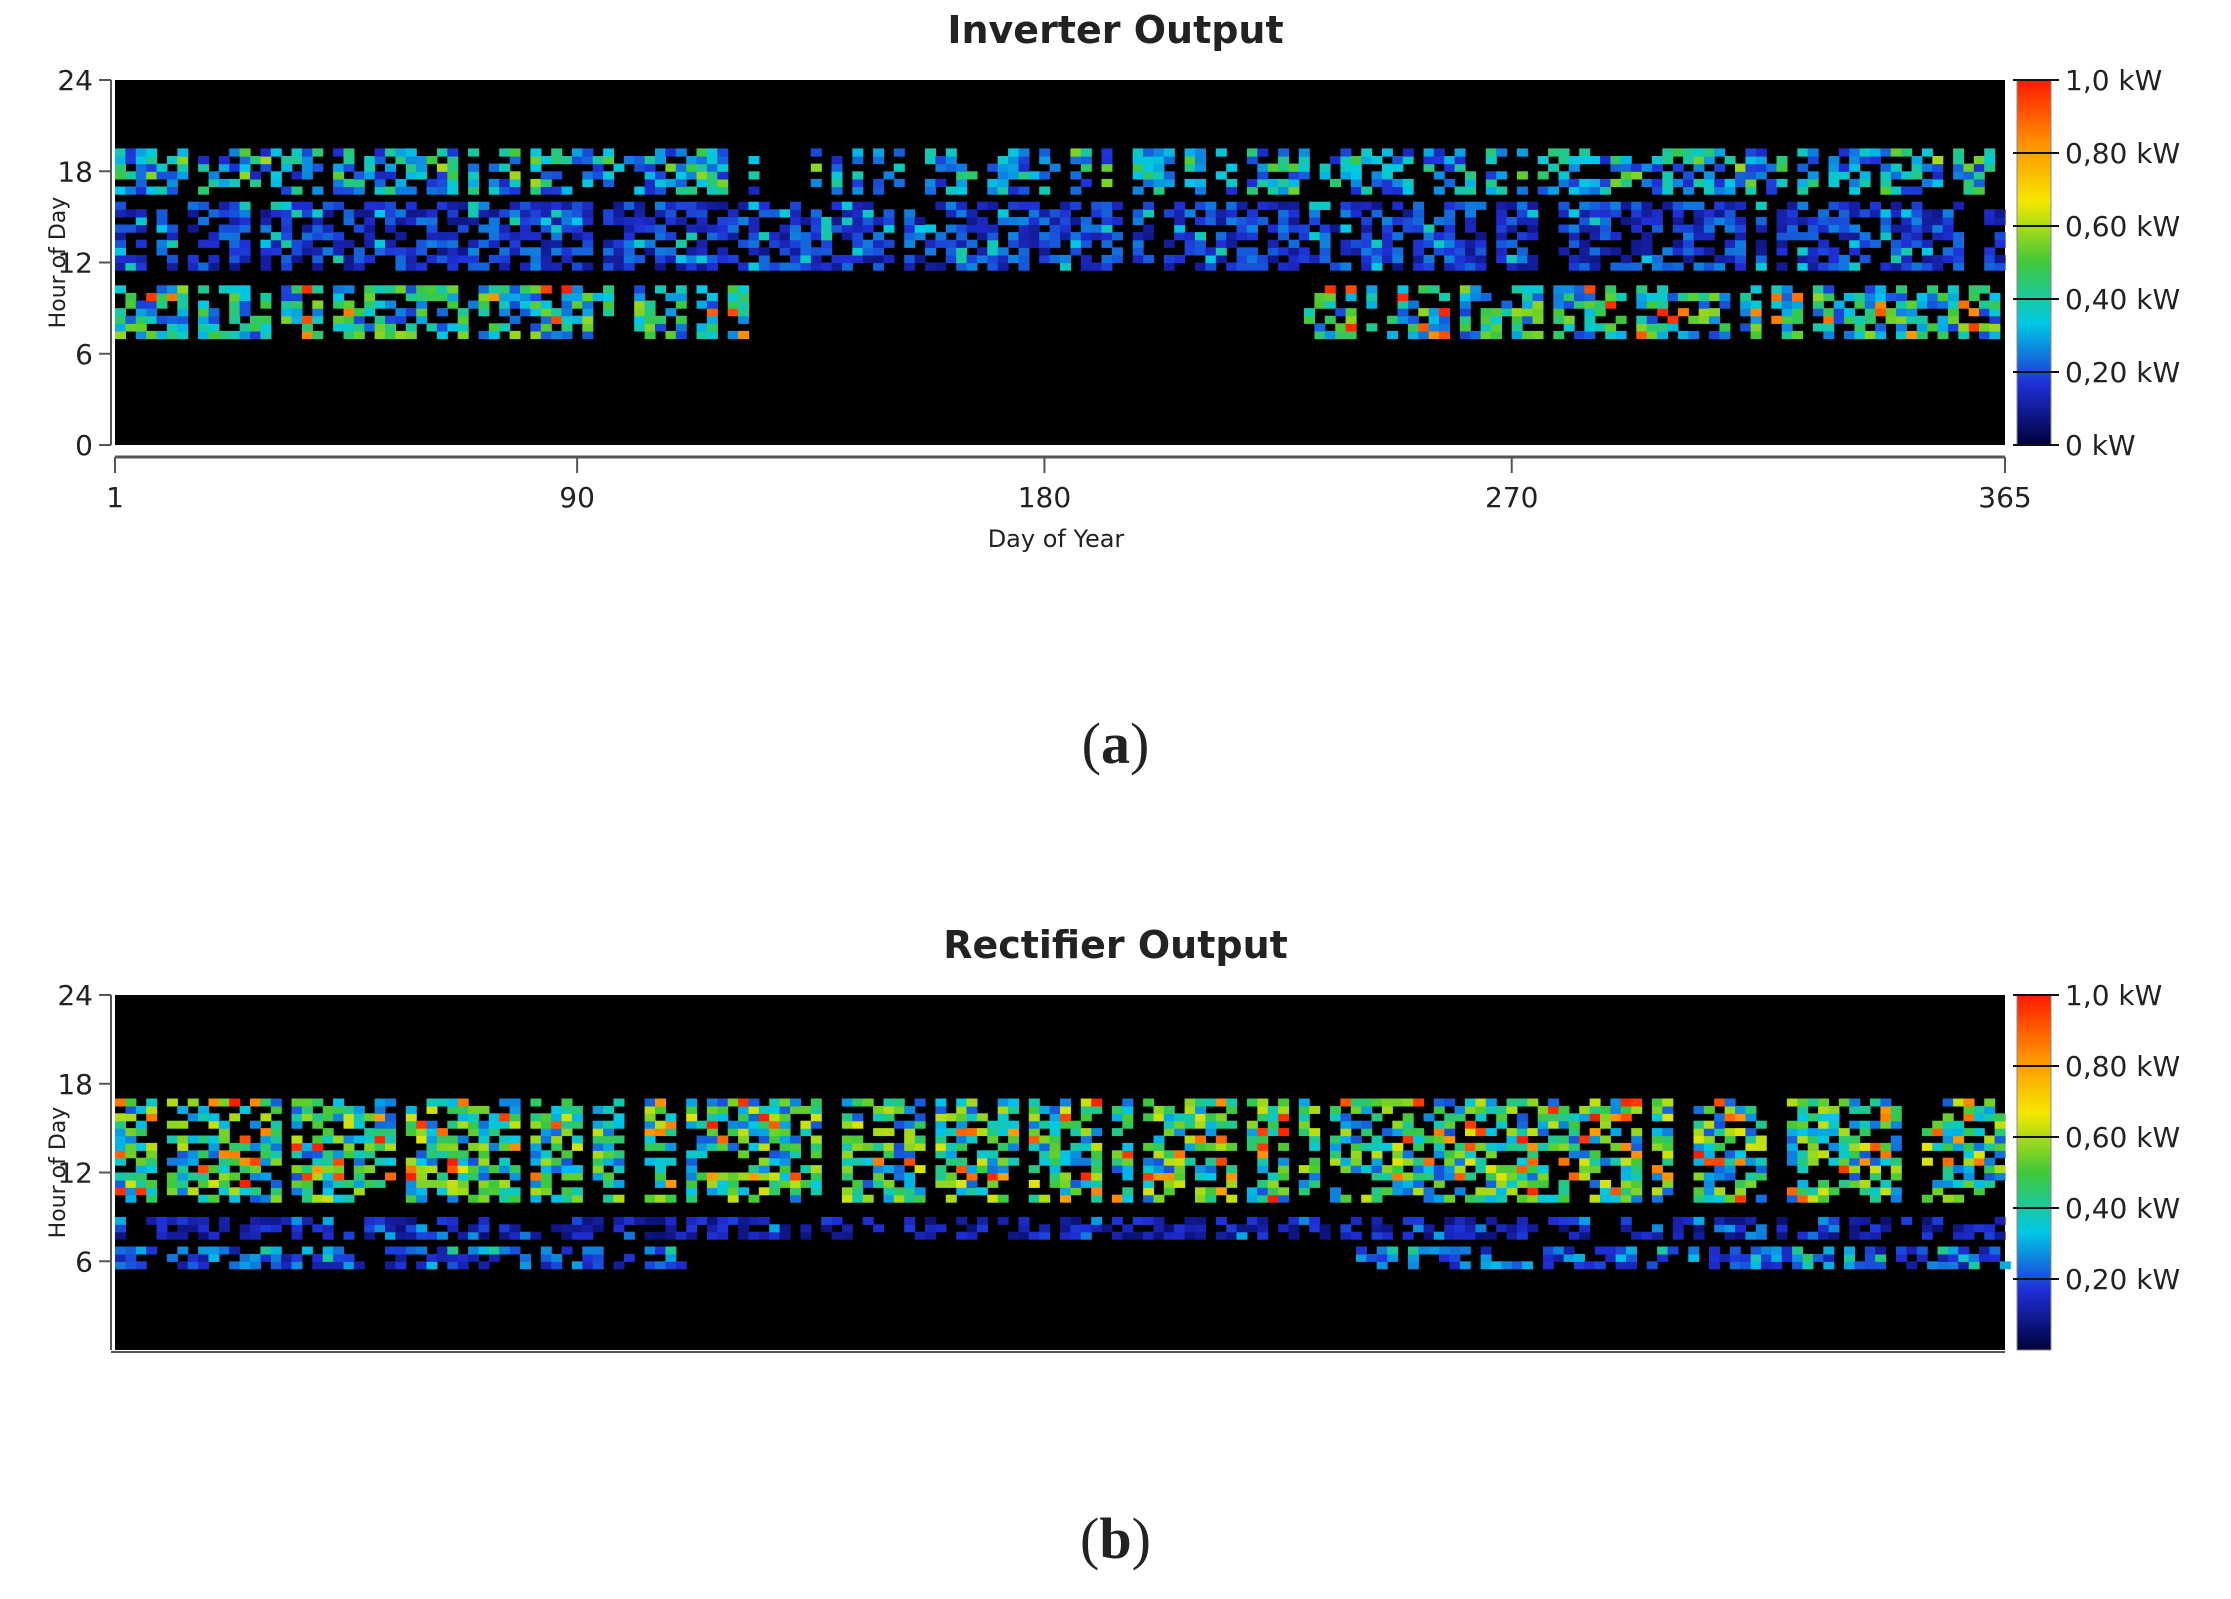 The width and height of the screenshot is (2231, 1599). What do you see at coordinates (75, 171) in the screenshot?
I see `y-tick-label: 18` at bounding box center [75, 171].